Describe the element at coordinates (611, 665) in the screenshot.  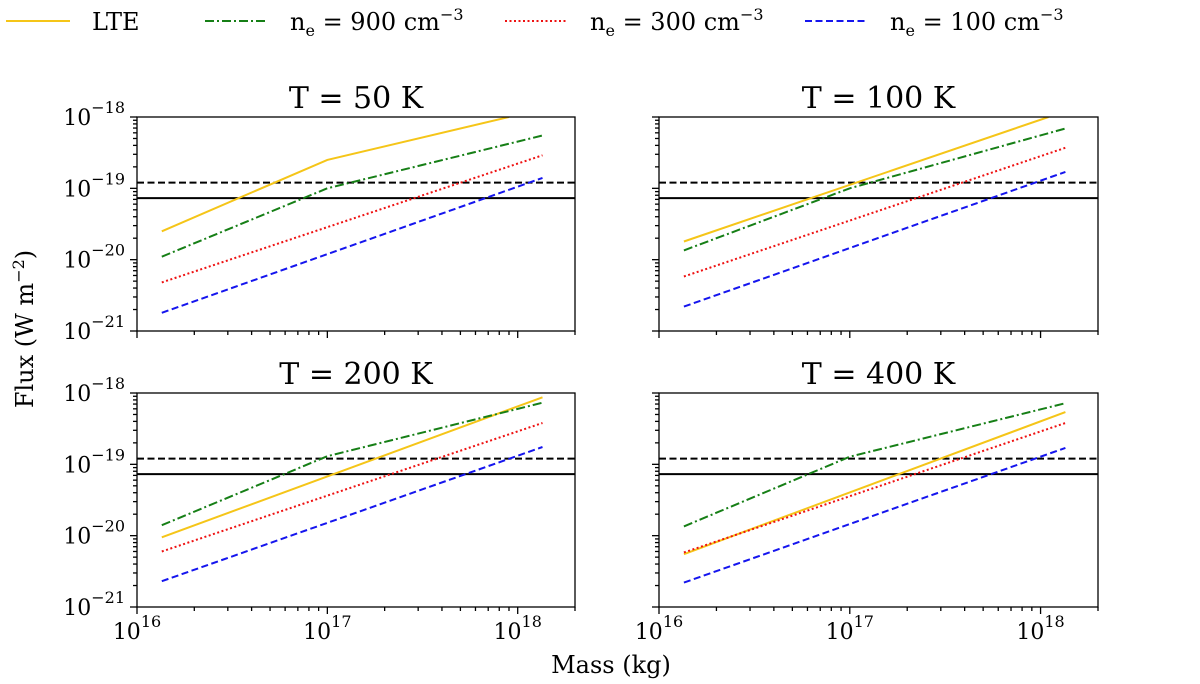
I see `x-axis-label: Mass (kg)` at that location.